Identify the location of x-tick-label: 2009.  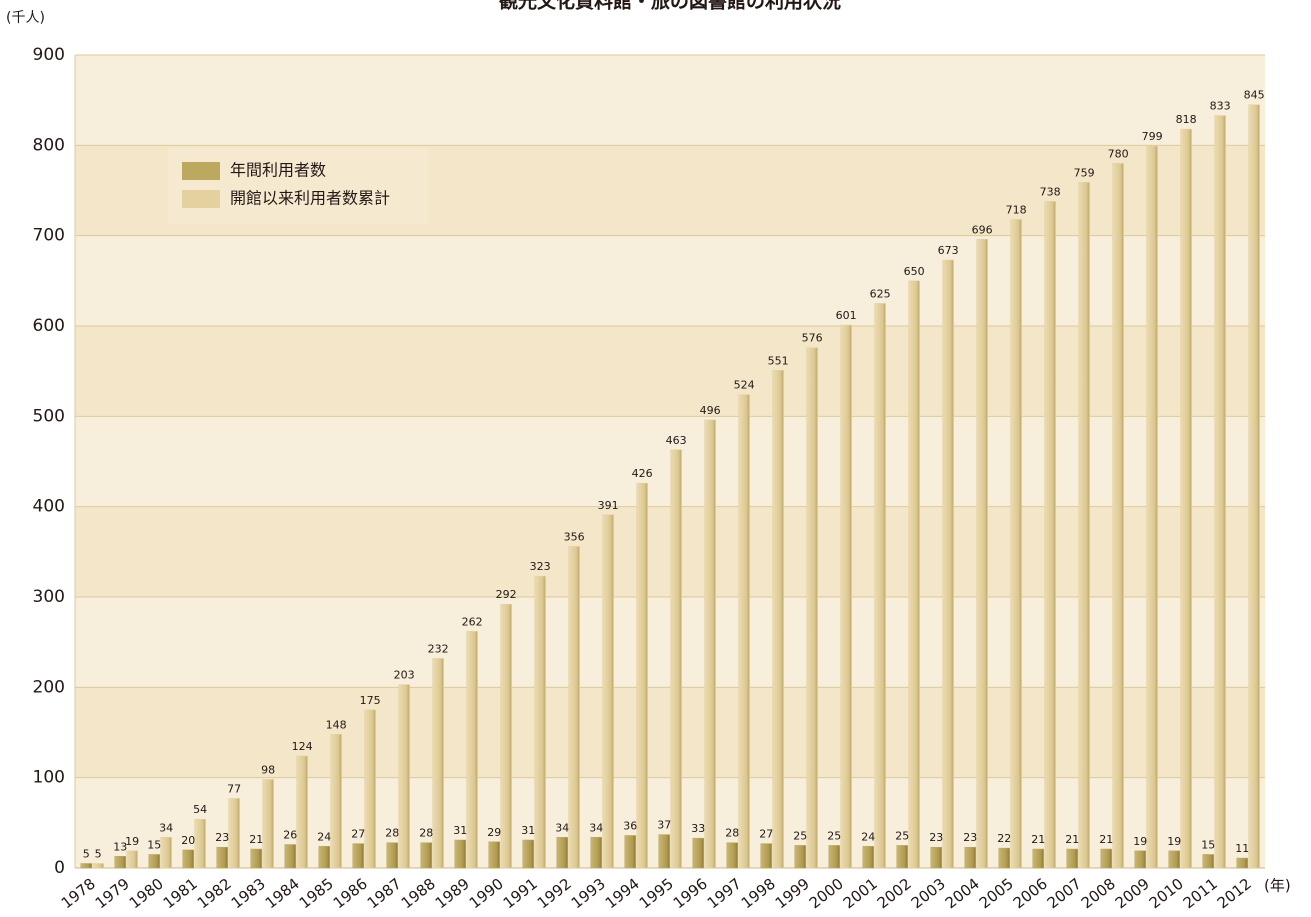
(1132, 894).